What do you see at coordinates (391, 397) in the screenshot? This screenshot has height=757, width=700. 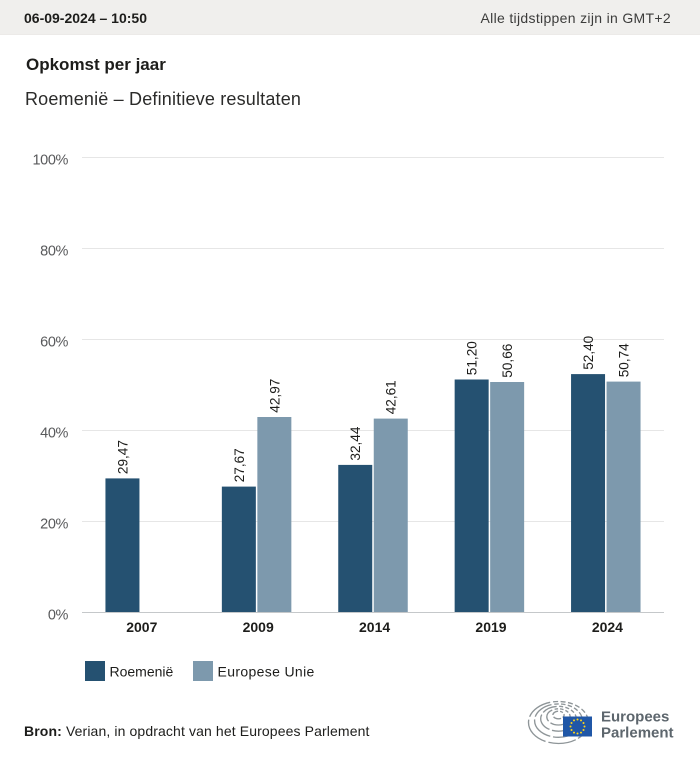 I see `svg-text: 42,61` at bounding box center [391, 397].